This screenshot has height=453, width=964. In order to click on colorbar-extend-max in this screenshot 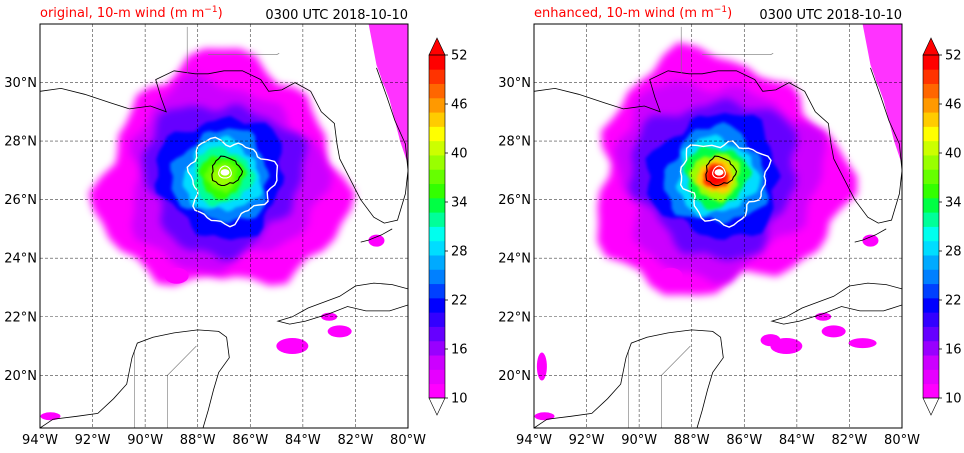, I will do `click(437, 46)`.